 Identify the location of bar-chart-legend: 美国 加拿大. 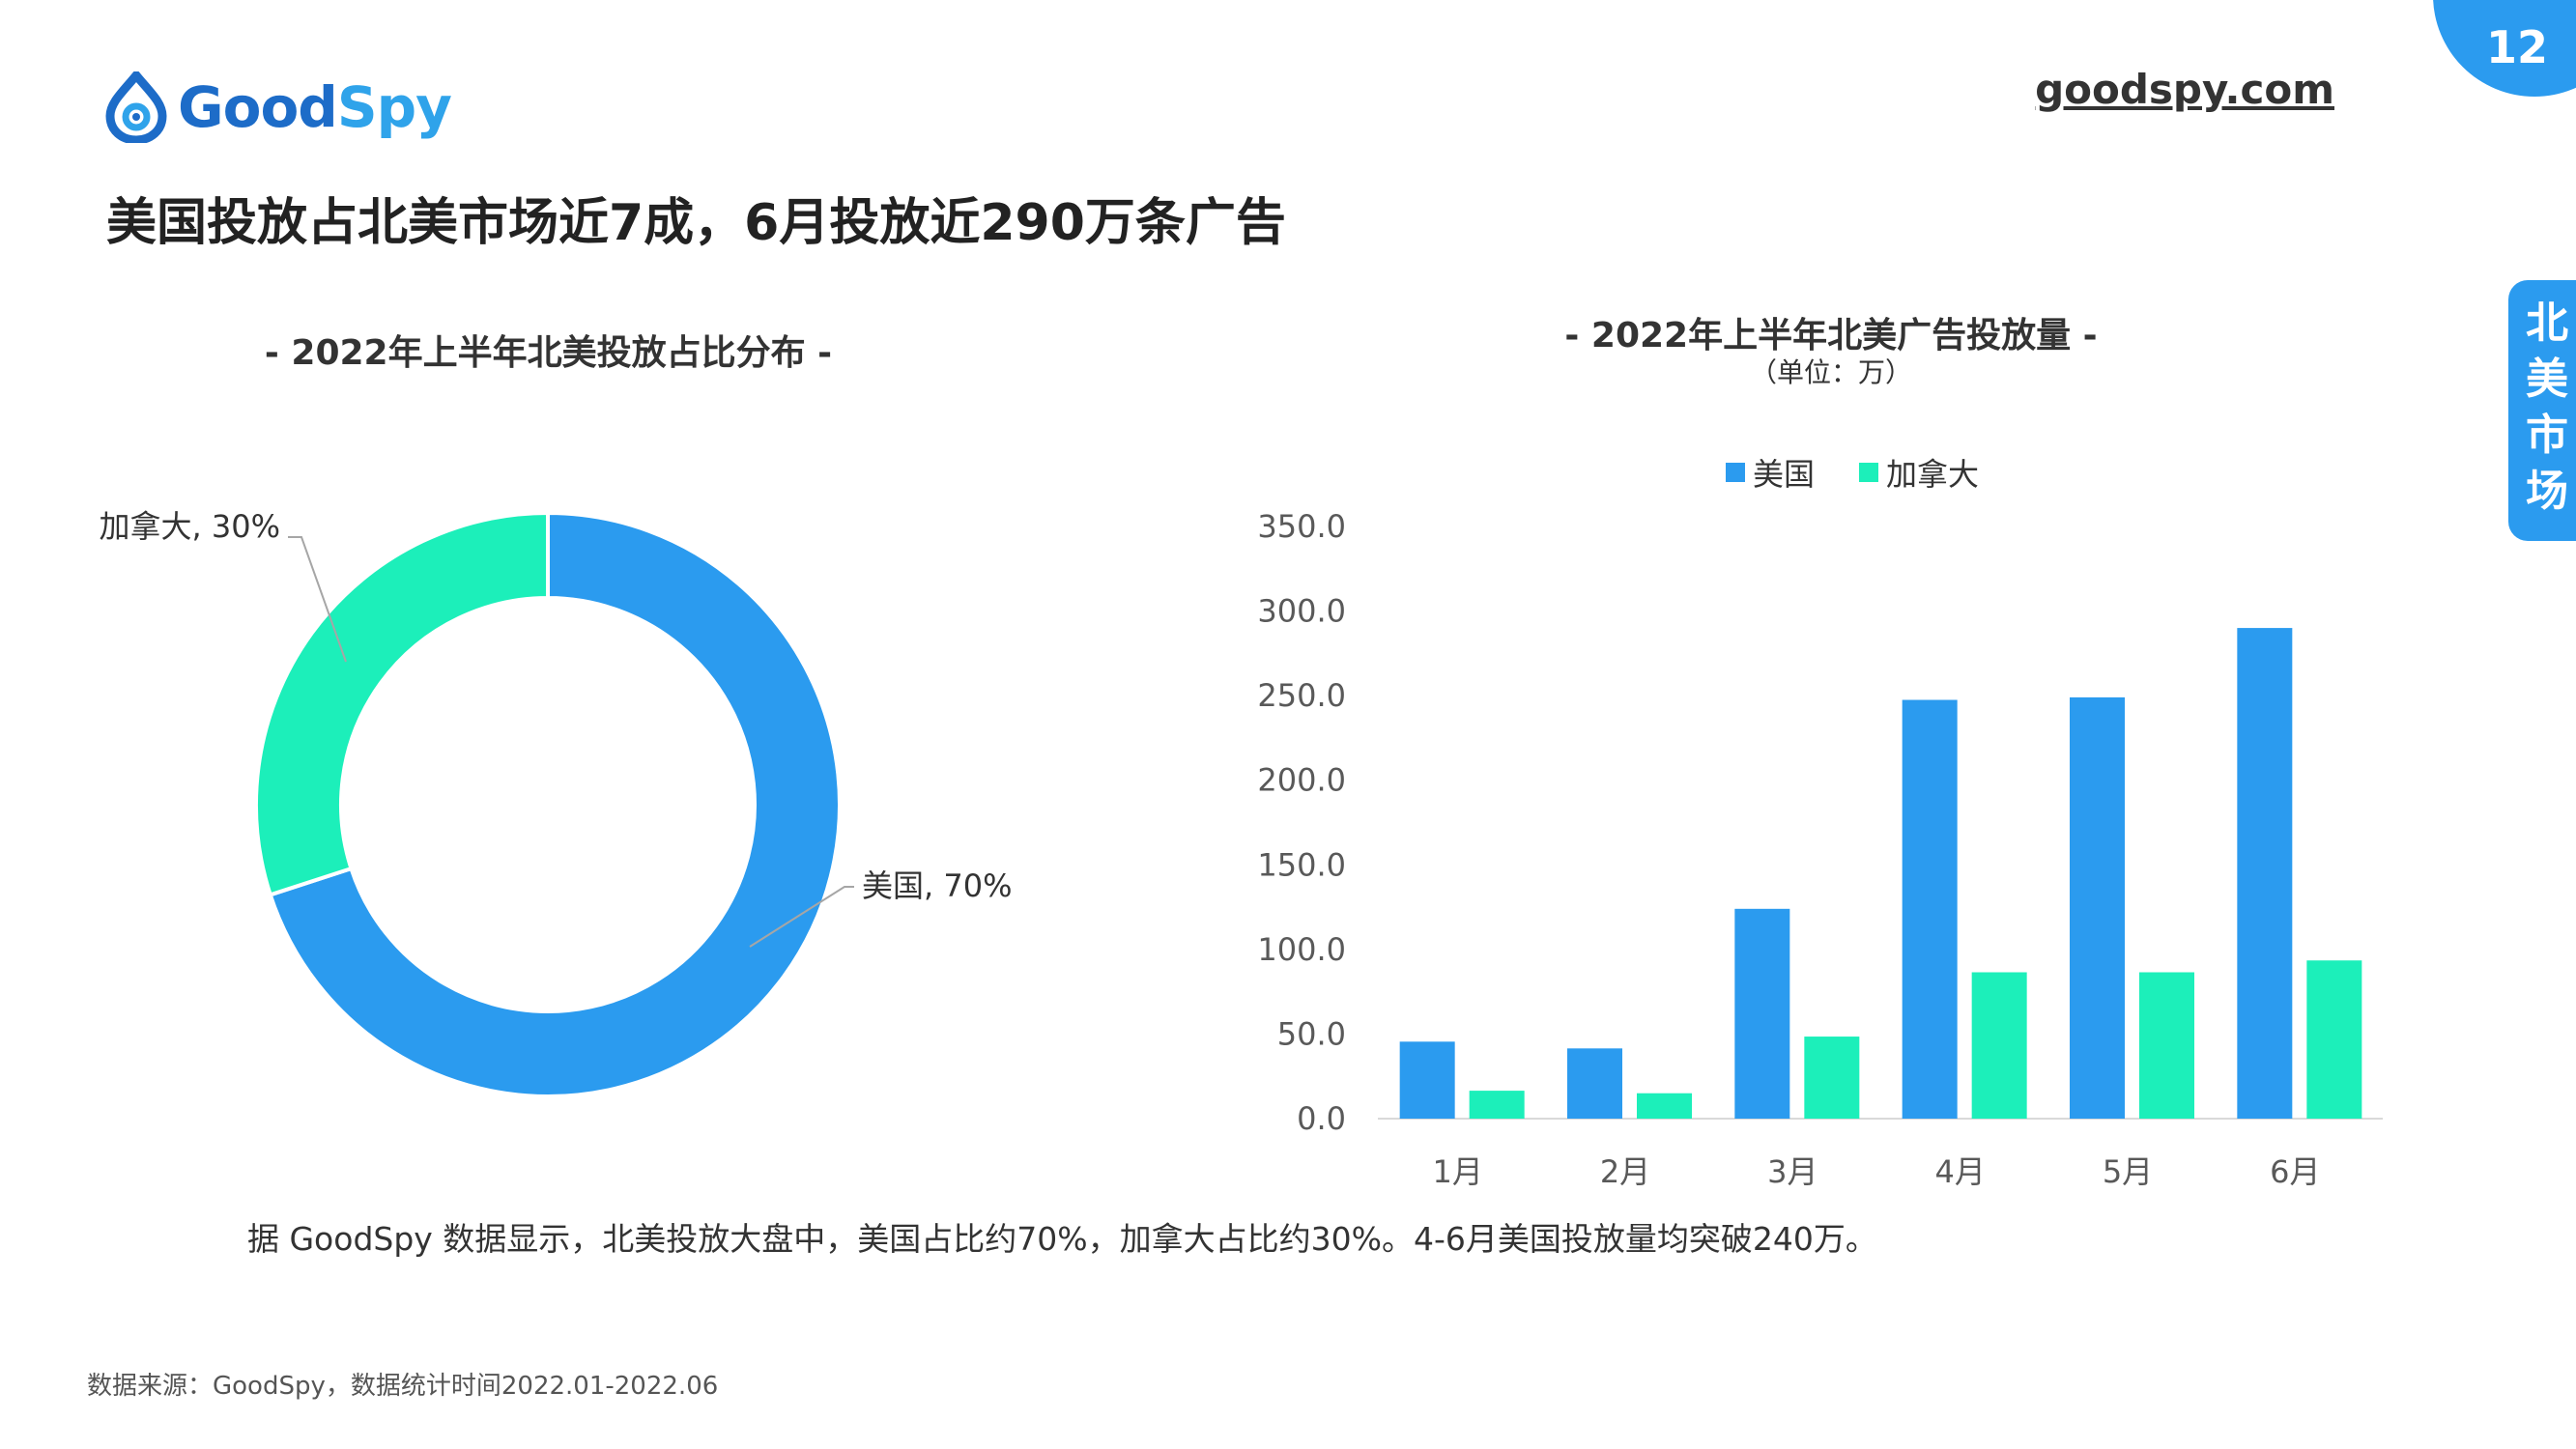
(1853, 472).